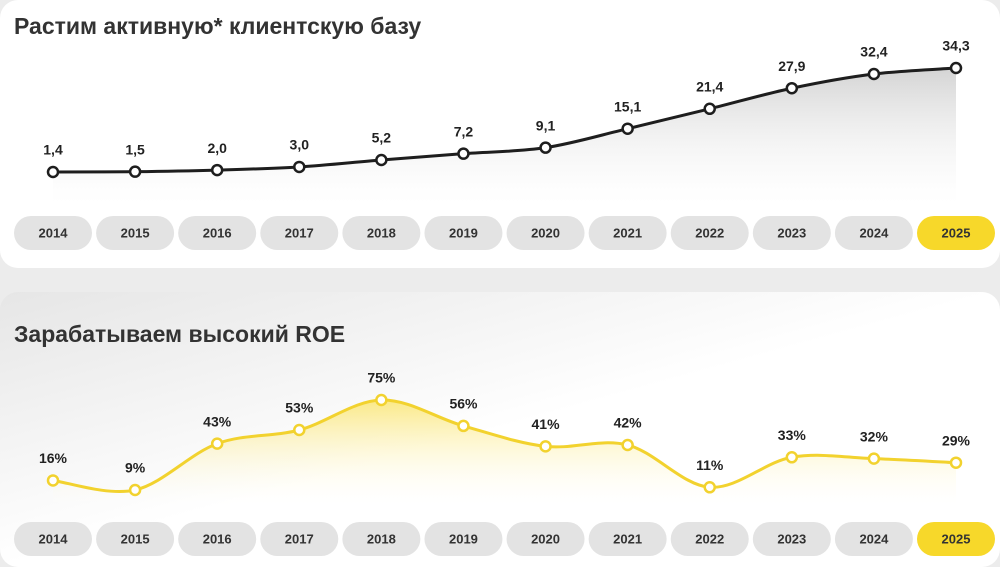  I want to click on value-label: 56%, so click(463, 404).